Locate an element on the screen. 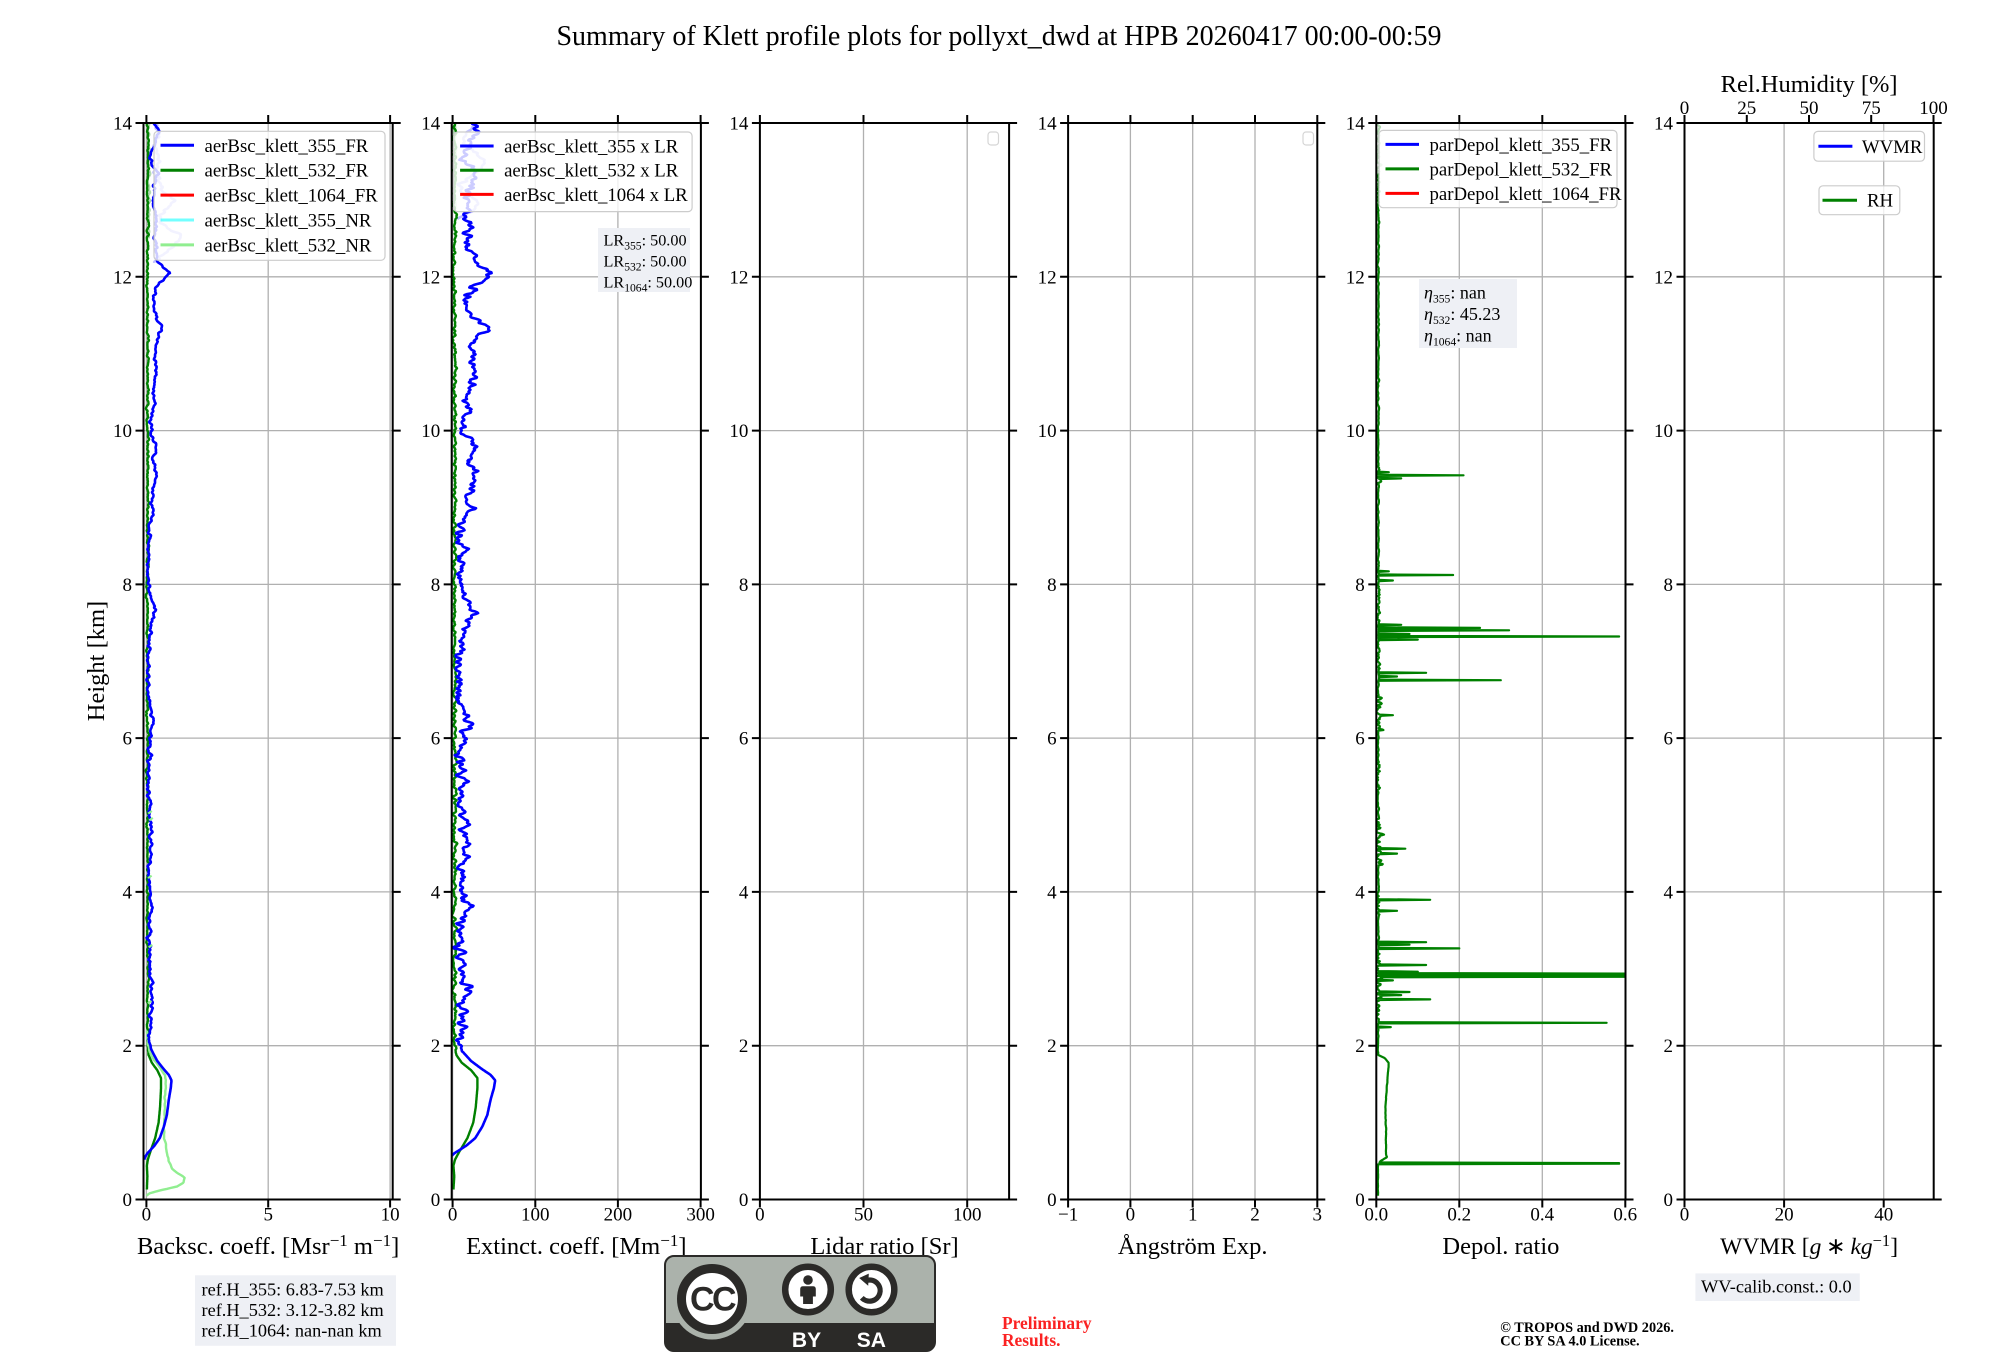 The width and height of the screenshot is (2000, 1365). svg-text: WV-calib.const.: 0.0 is located at coordinates (1776, 1287).